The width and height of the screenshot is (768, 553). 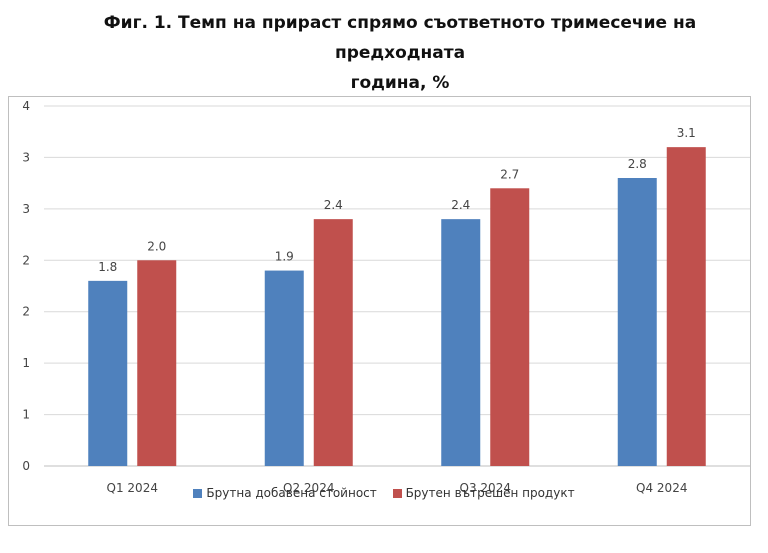 I want to click on data-label: 2.0, so click(x=156, y=246).